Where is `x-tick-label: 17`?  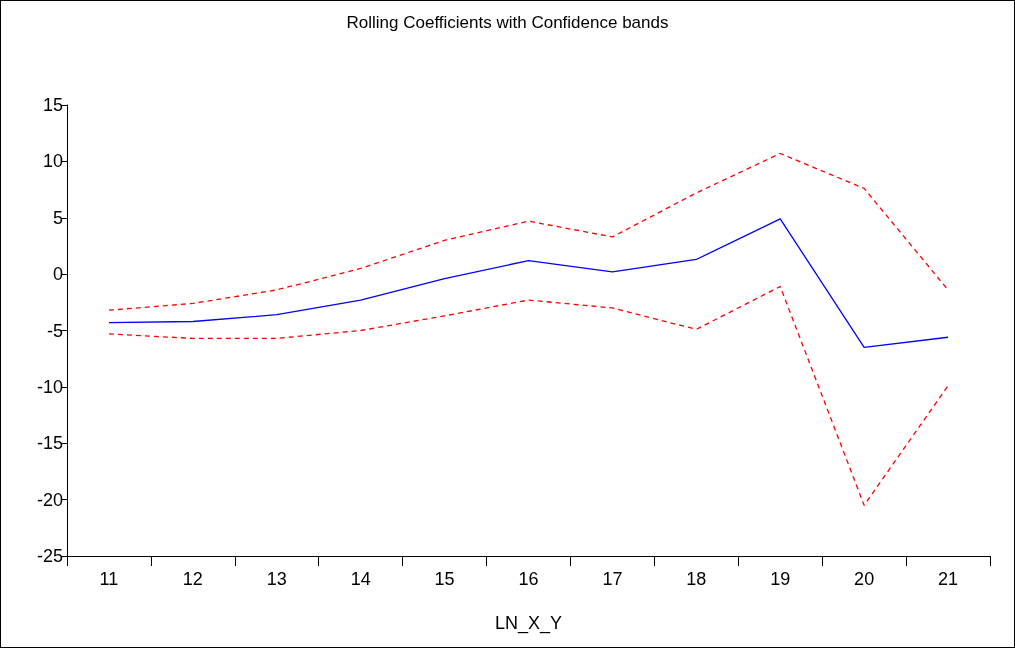
x-tick-label: 17 is located at coordinates (612, 579).